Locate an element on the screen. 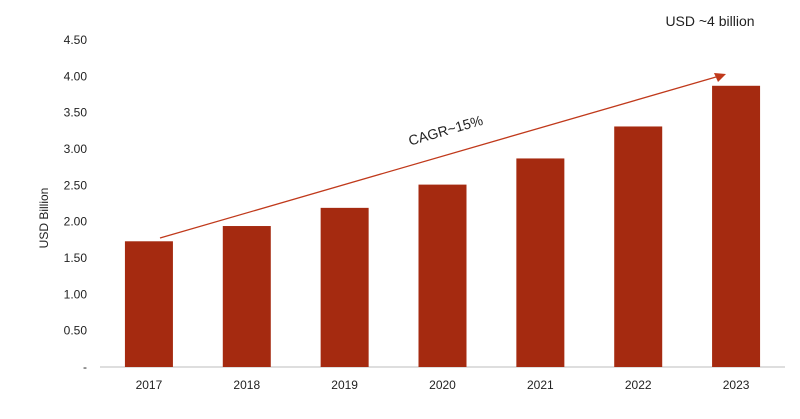 The image size is (800, 419). x-tick-label: 2021 is located at coordinates (540, 385).